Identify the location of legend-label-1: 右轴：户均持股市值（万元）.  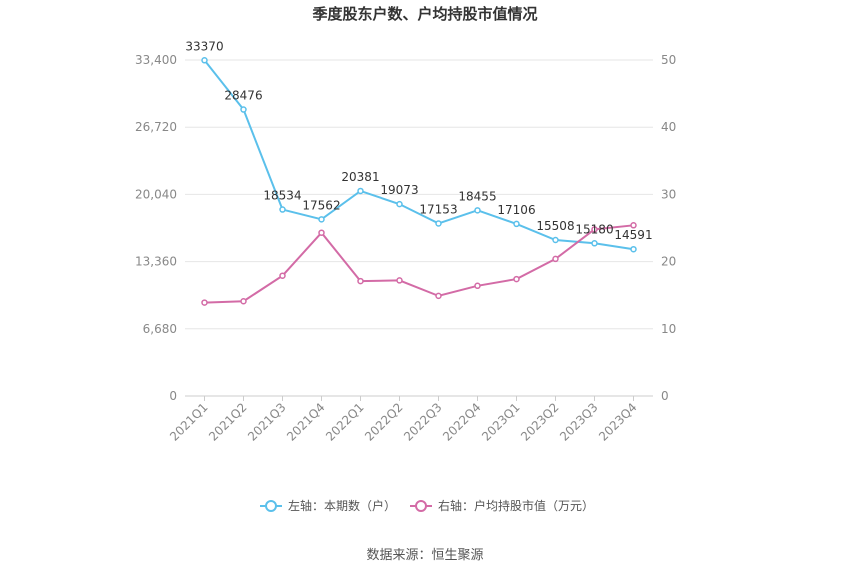
(516, 505).